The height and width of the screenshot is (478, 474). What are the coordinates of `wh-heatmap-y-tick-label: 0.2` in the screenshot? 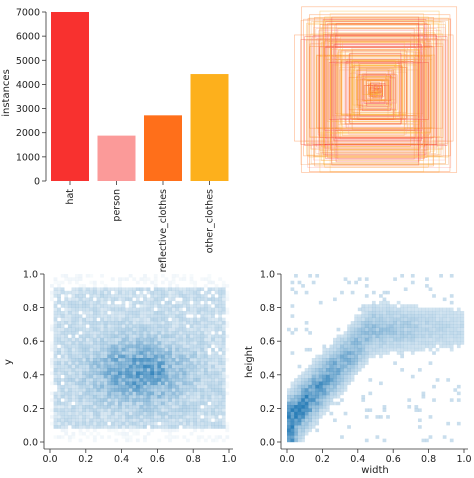 It's located at (267, 409).